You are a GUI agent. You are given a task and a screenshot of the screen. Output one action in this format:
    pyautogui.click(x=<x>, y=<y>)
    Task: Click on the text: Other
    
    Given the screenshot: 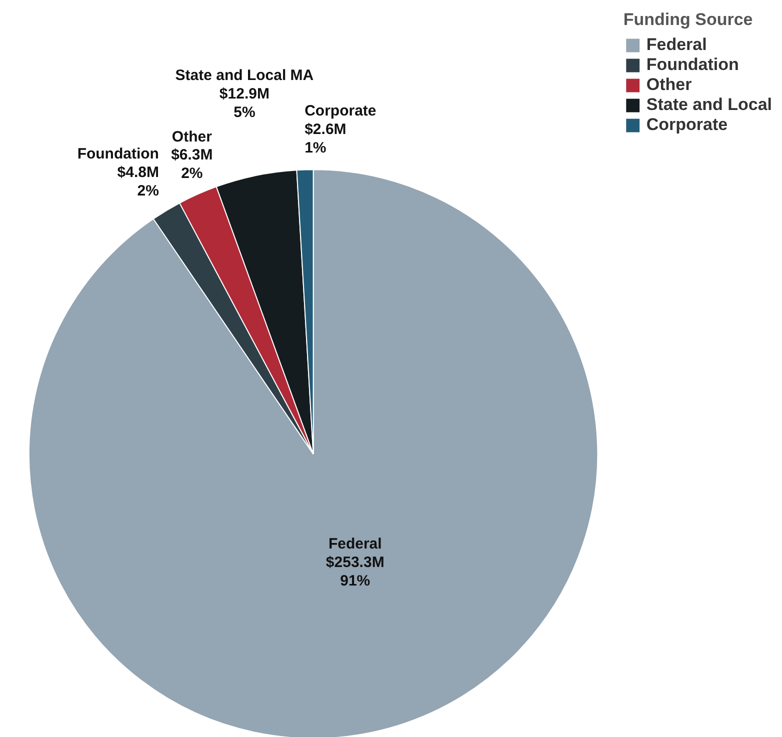 What is the action you would take?
    pyautogui.click(x=192, y=137)
    